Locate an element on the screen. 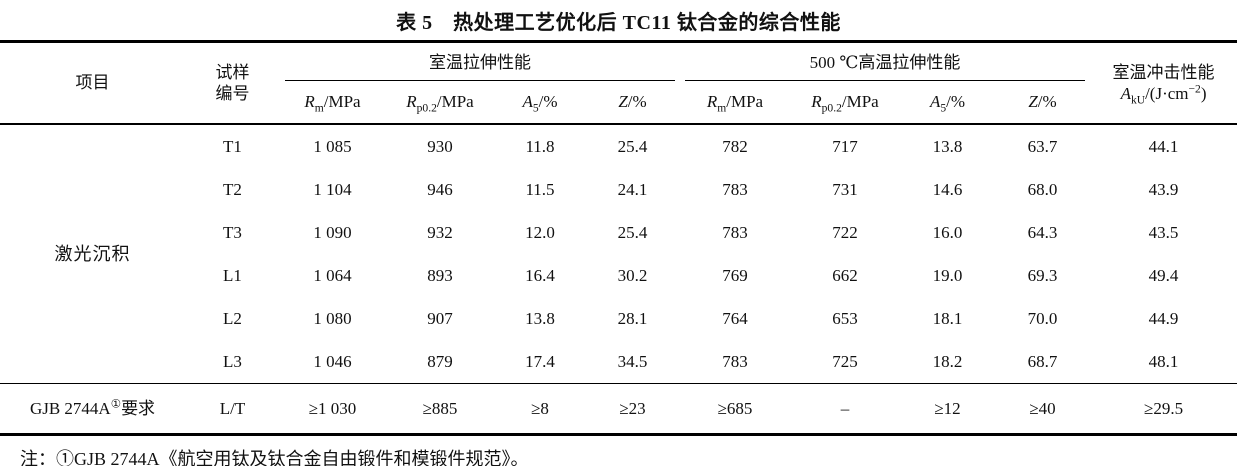 This screenshot has height=466, width=1237. value-cell: 769 is located at coordinates (735, 275).